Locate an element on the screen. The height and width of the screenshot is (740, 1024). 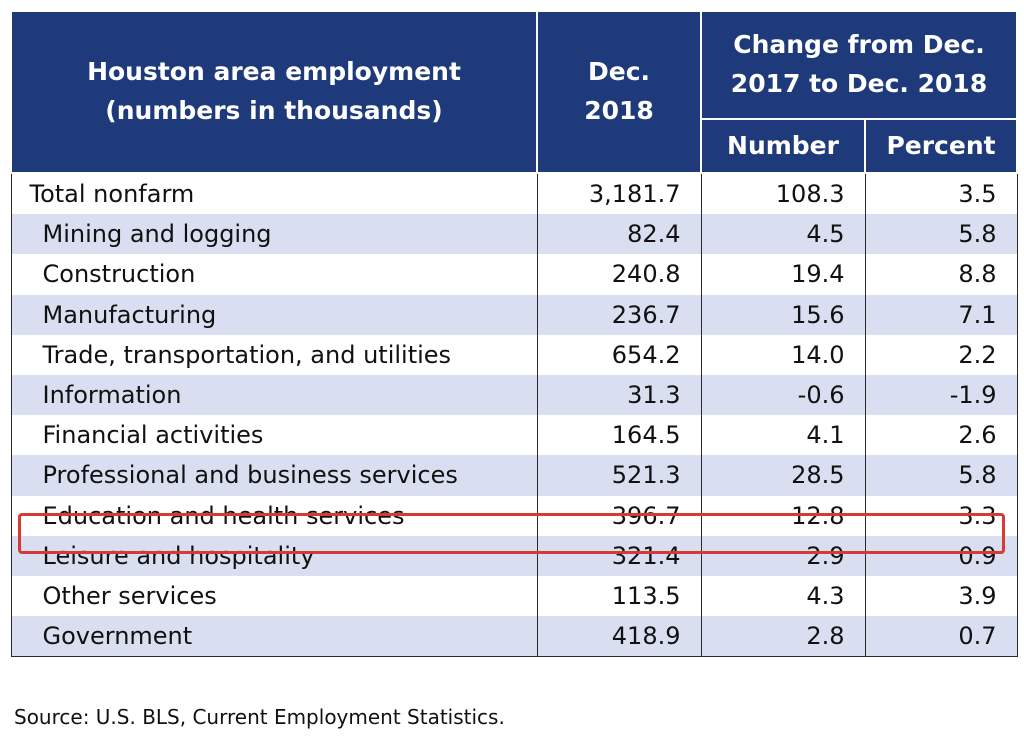
row-label: Mining and logging is located at coordinates (274, 234).